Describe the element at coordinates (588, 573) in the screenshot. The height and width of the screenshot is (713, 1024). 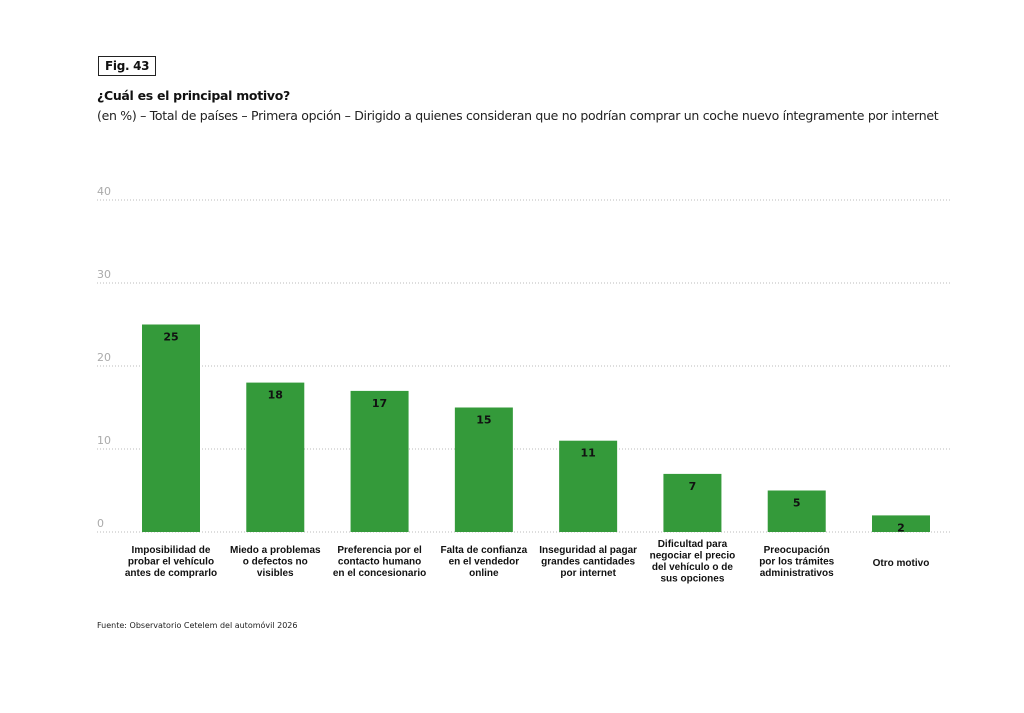
I see `x-category-label-line: por internet` at that location.